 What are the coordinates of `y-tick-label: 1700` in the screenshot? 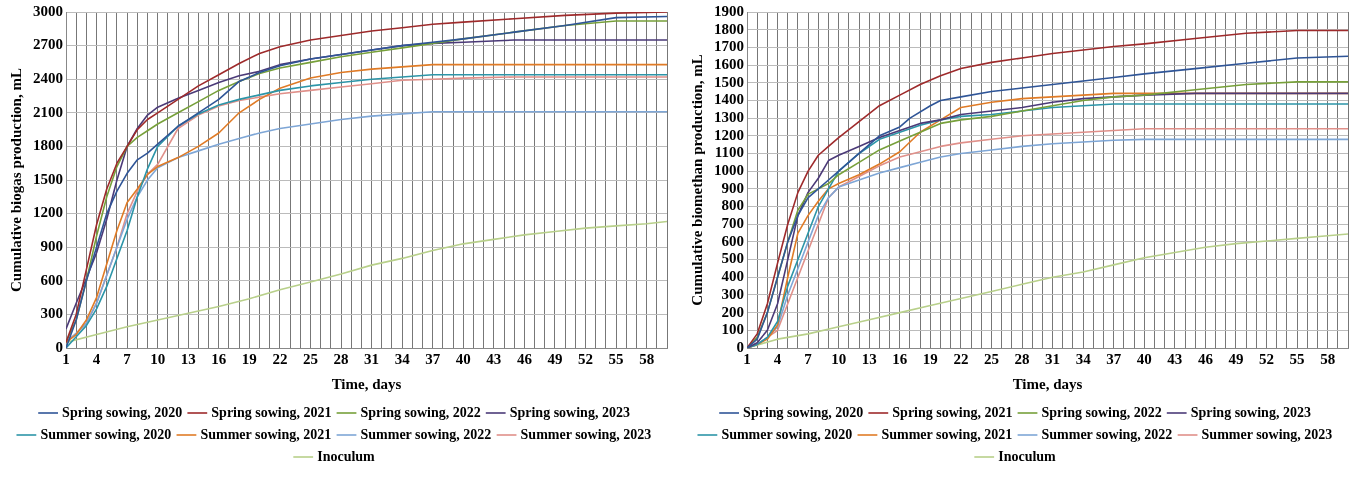 It's located at (729, 46).